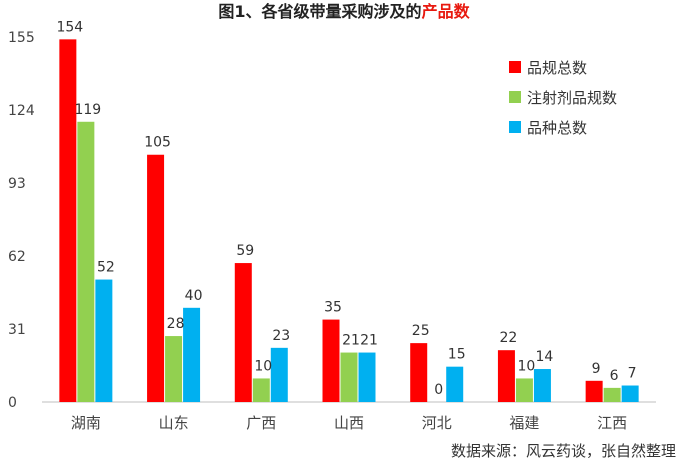 This screenshot has height=467, width=688. Describe the element at coordinates (21, 111) in the screenshot. I see `y-tick-label: 124` at that location.